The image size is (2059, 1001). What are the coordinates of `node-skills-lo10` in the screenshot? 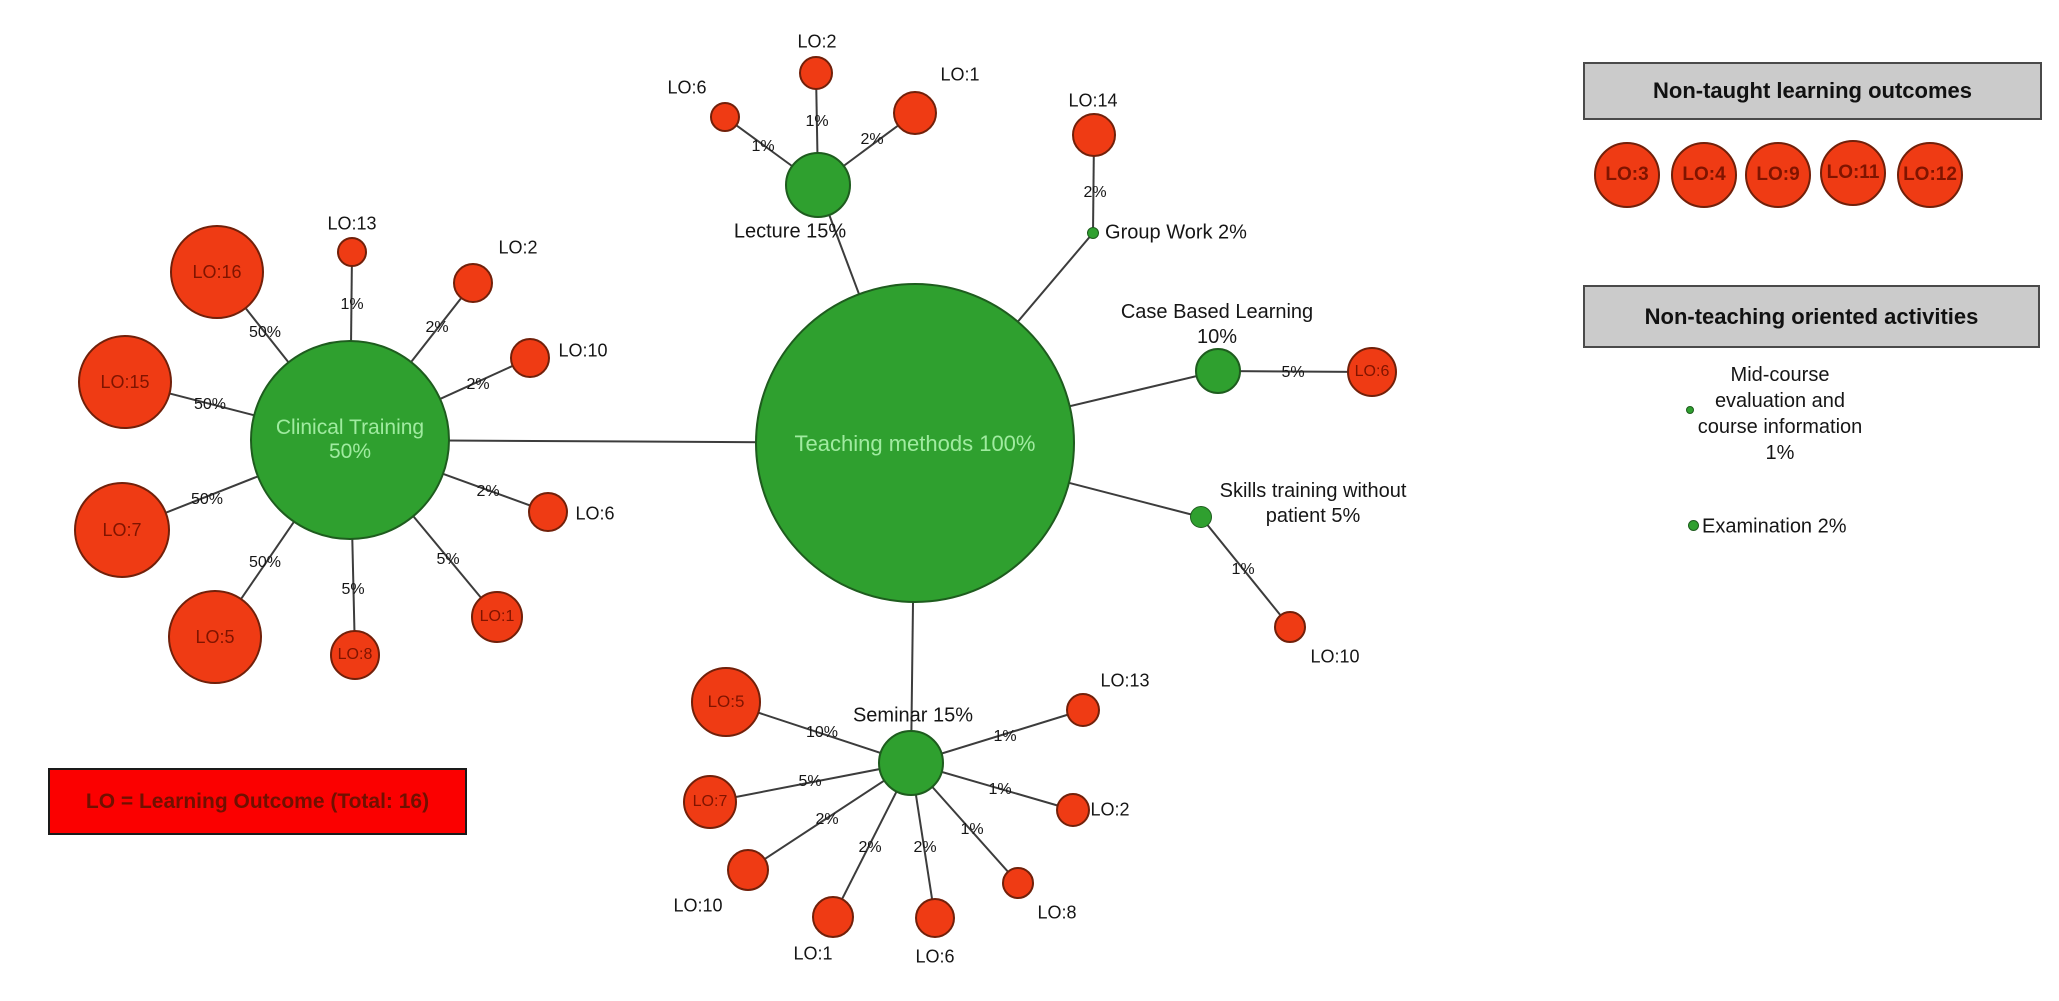 It's located at (1290, 627).